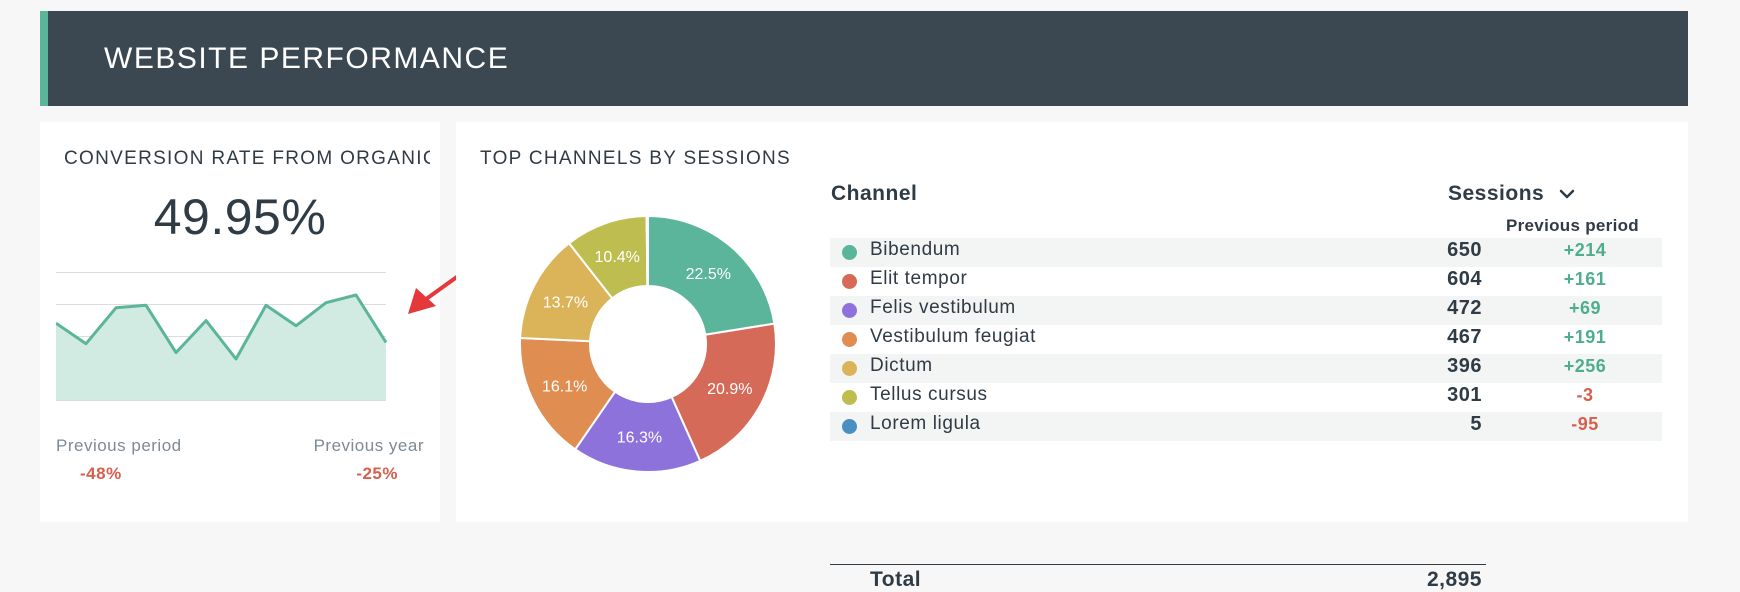  What do you see at coordinates (1454, 579) in the screenshot?
I see `total-sessions-value: 2,895` at bounding box center [1454, 579].